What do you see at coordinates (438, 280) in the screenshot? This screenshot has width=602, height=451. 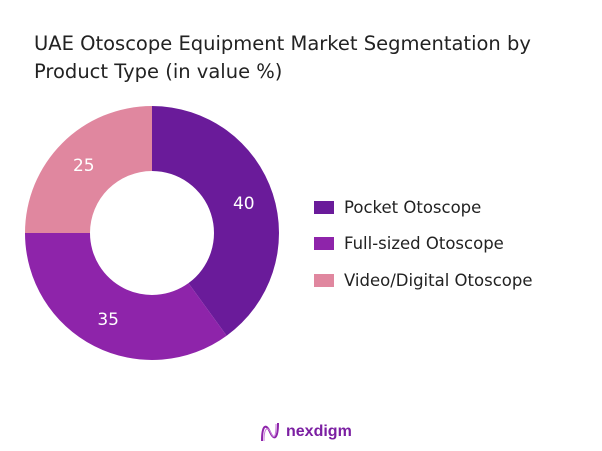 I see `legend-label: Video/Digital Otoscope` at bounding box center [438, 280].